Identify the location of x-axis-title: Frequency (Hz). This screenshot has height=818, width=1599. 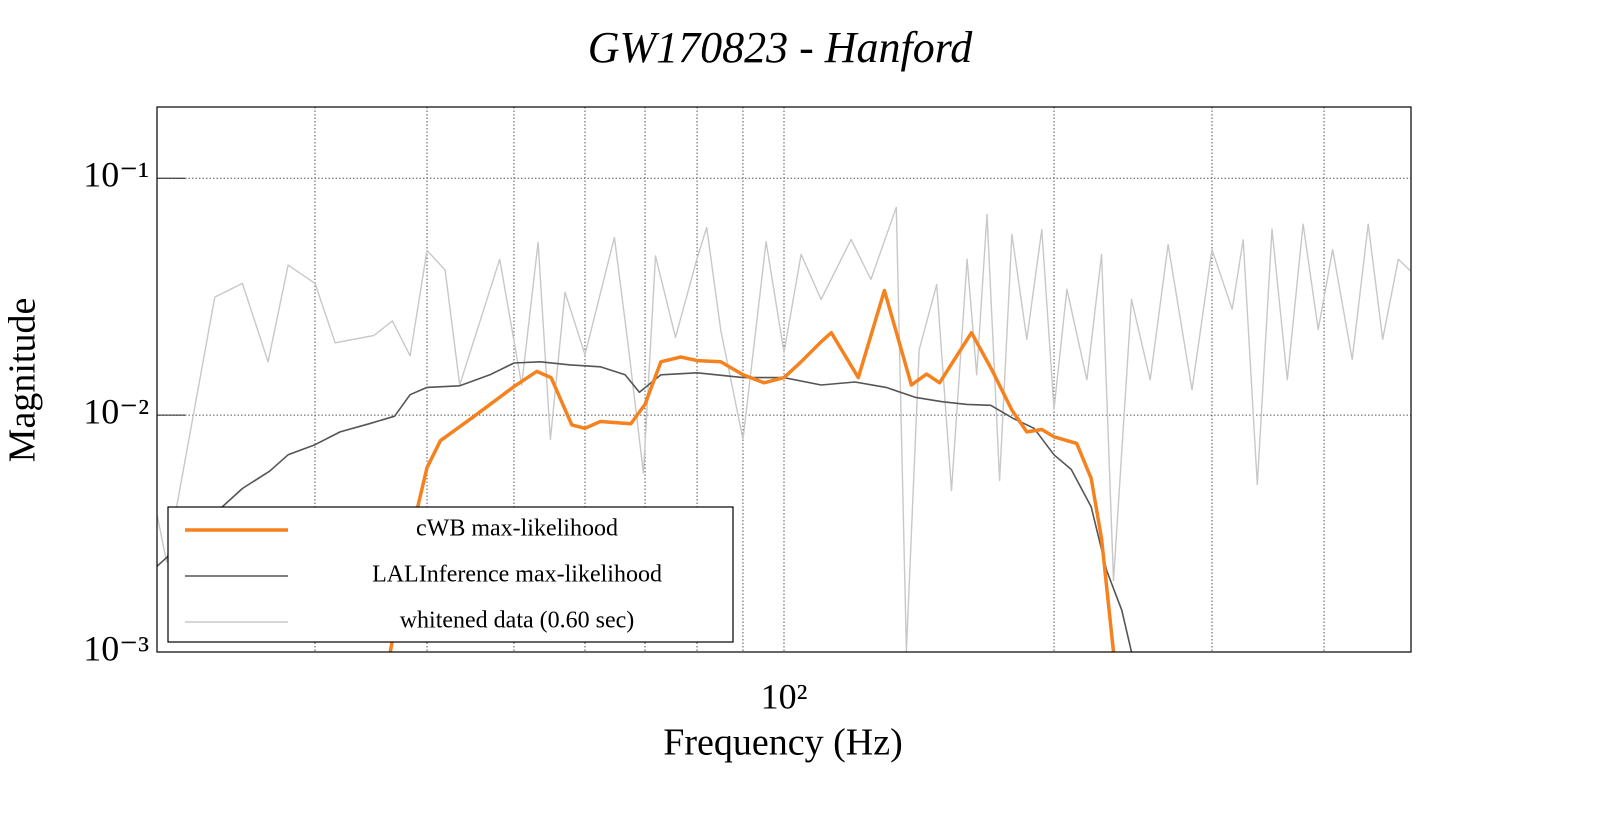
(783, 743).